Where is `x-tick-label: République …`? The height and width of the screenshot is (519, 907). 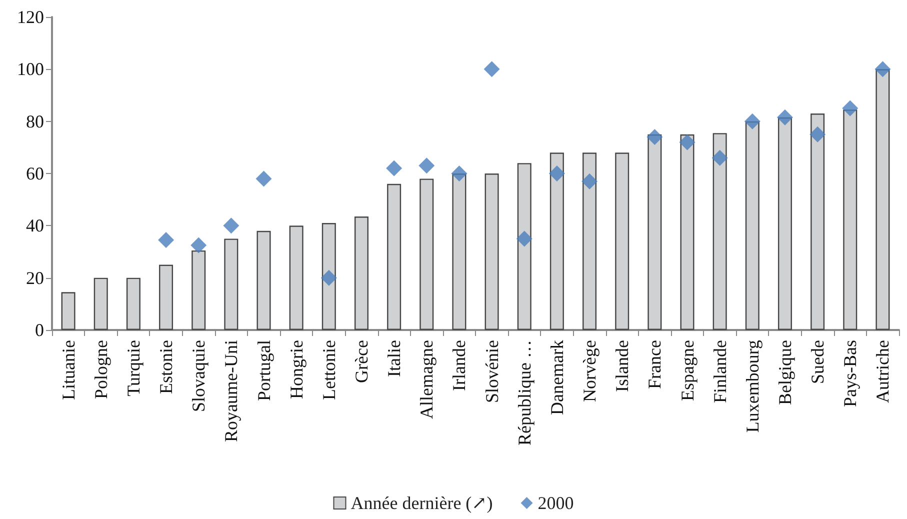 x-tick-label: République … is located at coordinates (524, 393).